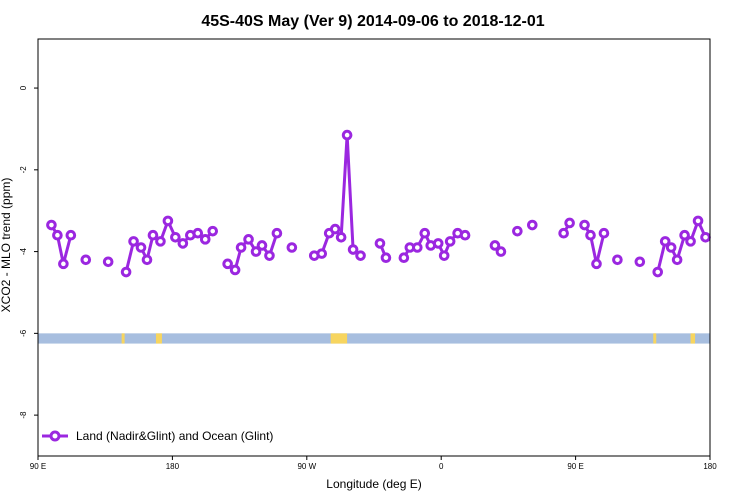 Image resolution: width=750 pixels, height=500 pixels. I want to click on y-axis: 0 -2 -4 -6 -8, so click(28, 252).